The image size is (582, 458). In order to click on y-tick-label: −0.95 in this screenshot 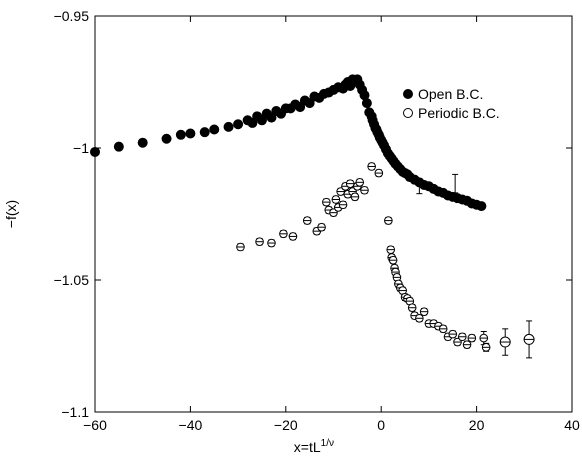, I will do `click(72, 16)`.